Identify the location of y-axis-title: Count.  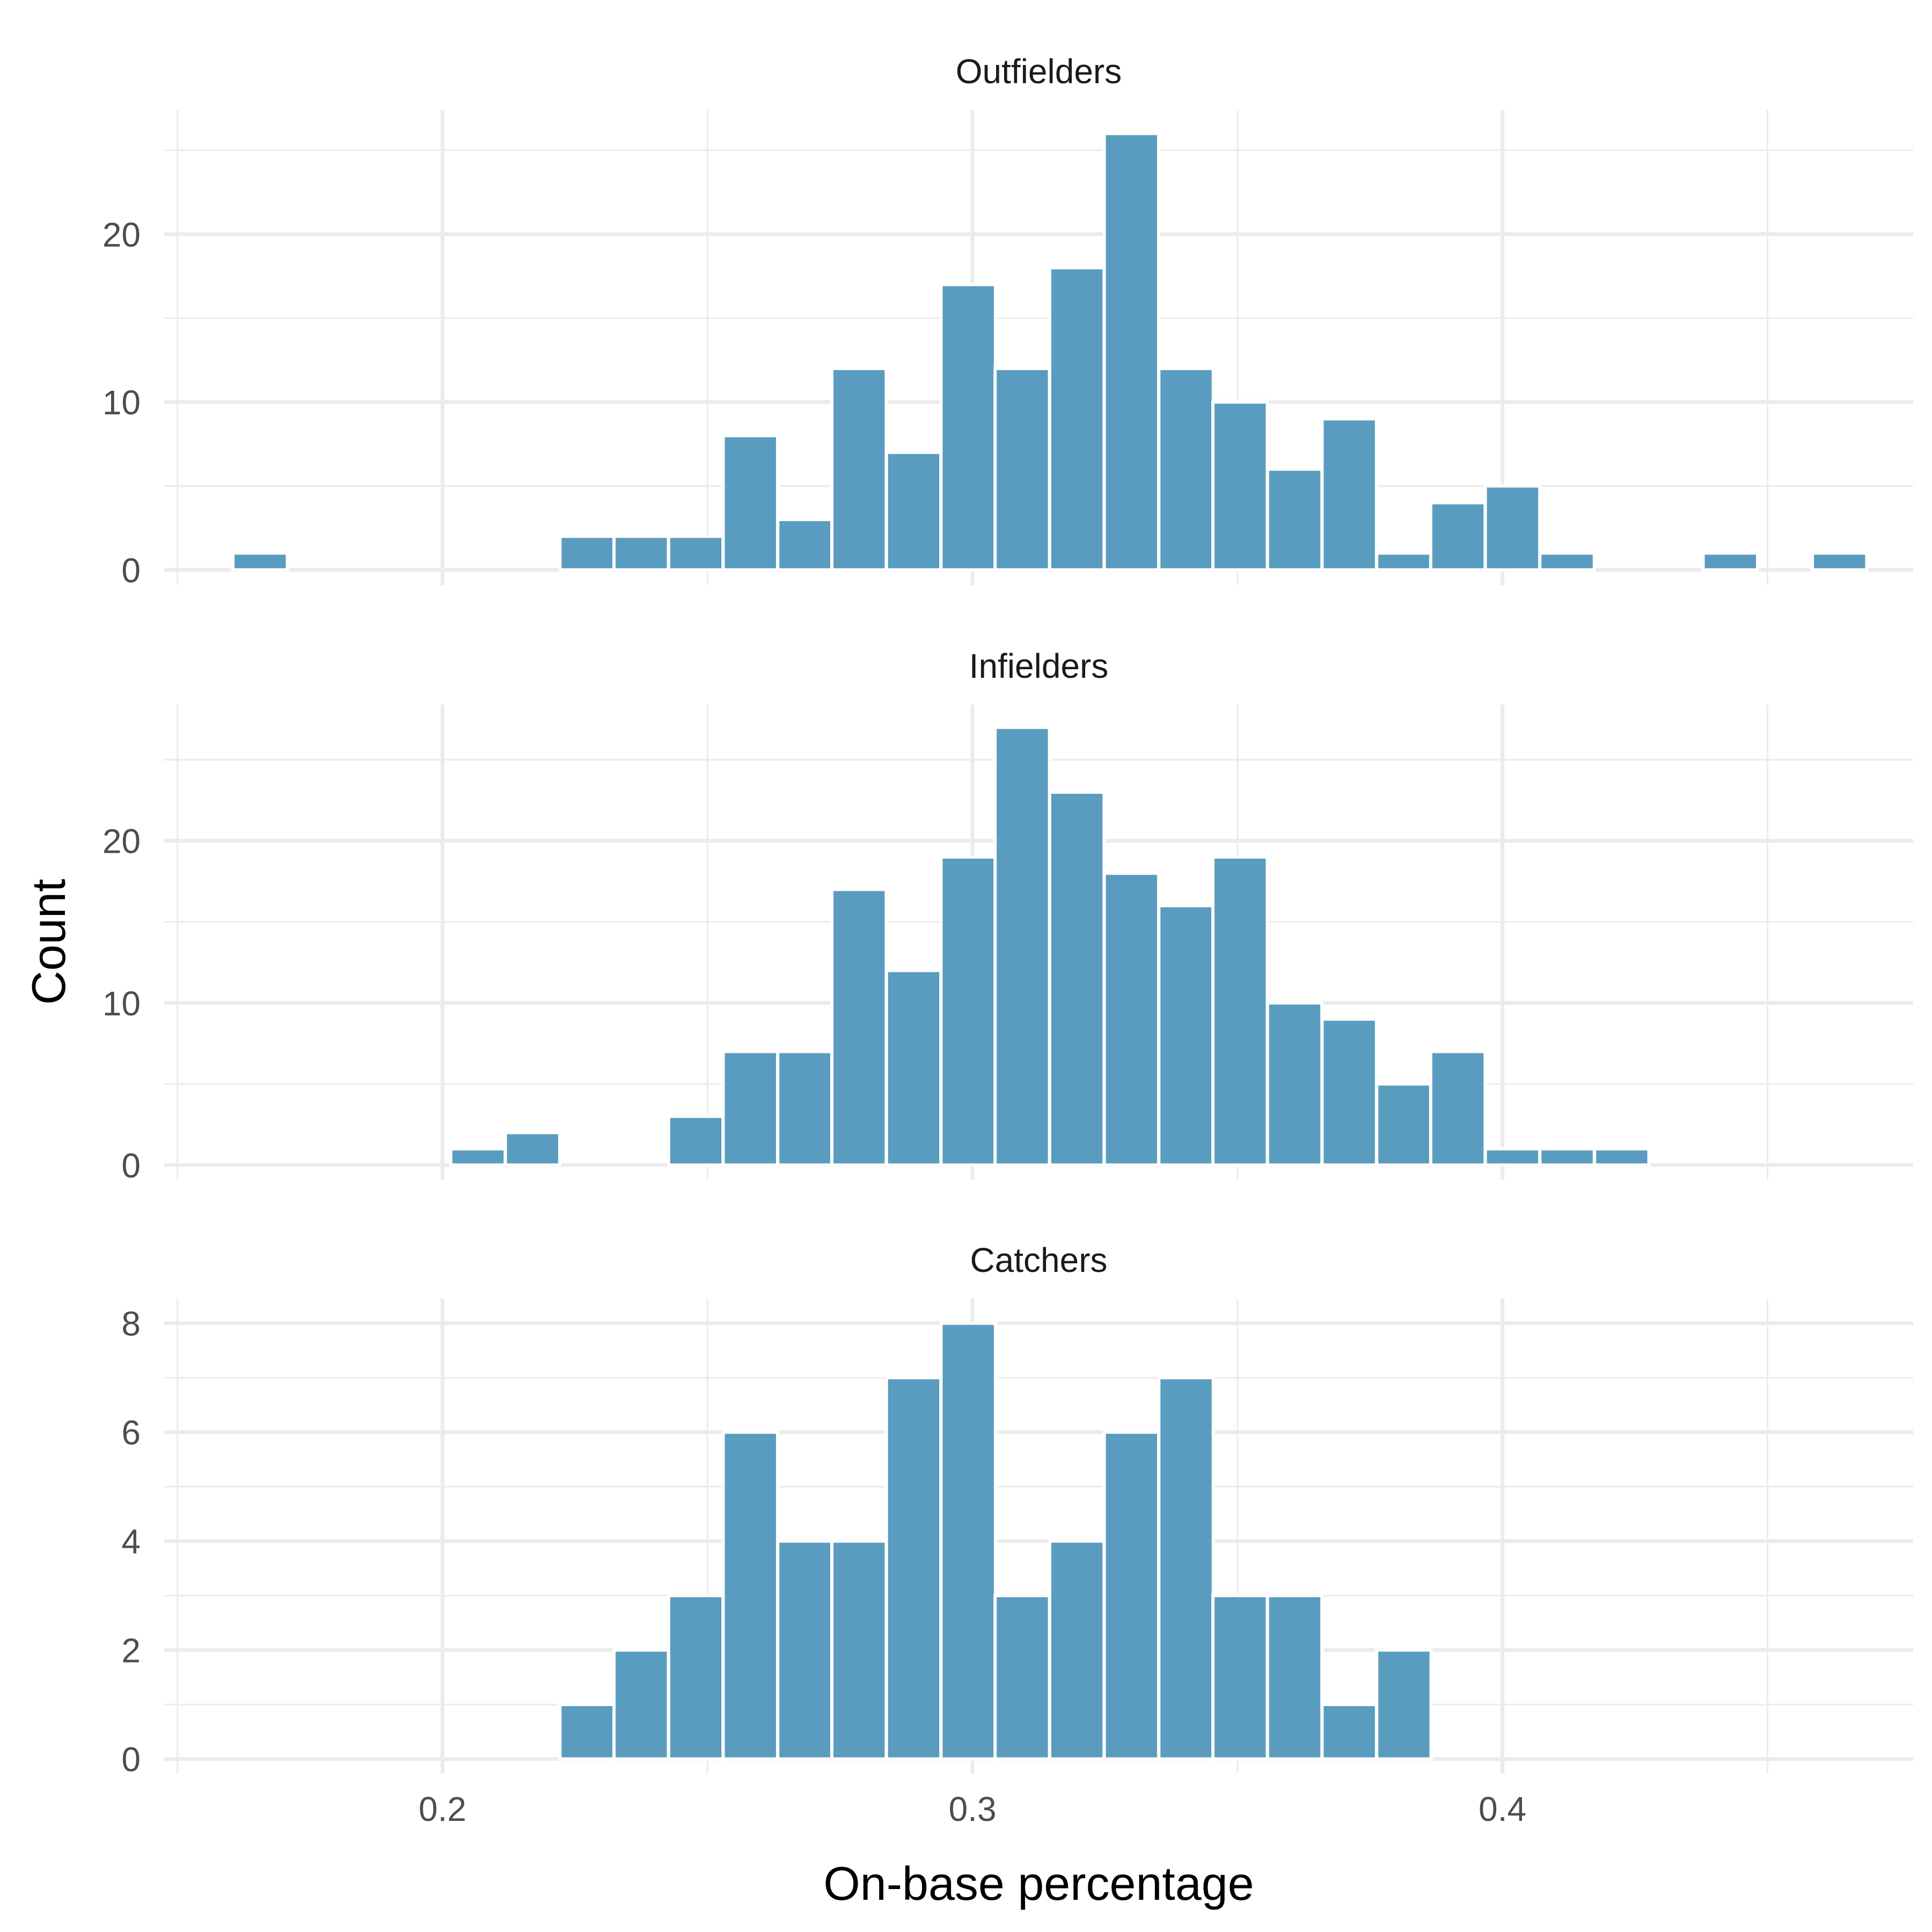
(48, 942).